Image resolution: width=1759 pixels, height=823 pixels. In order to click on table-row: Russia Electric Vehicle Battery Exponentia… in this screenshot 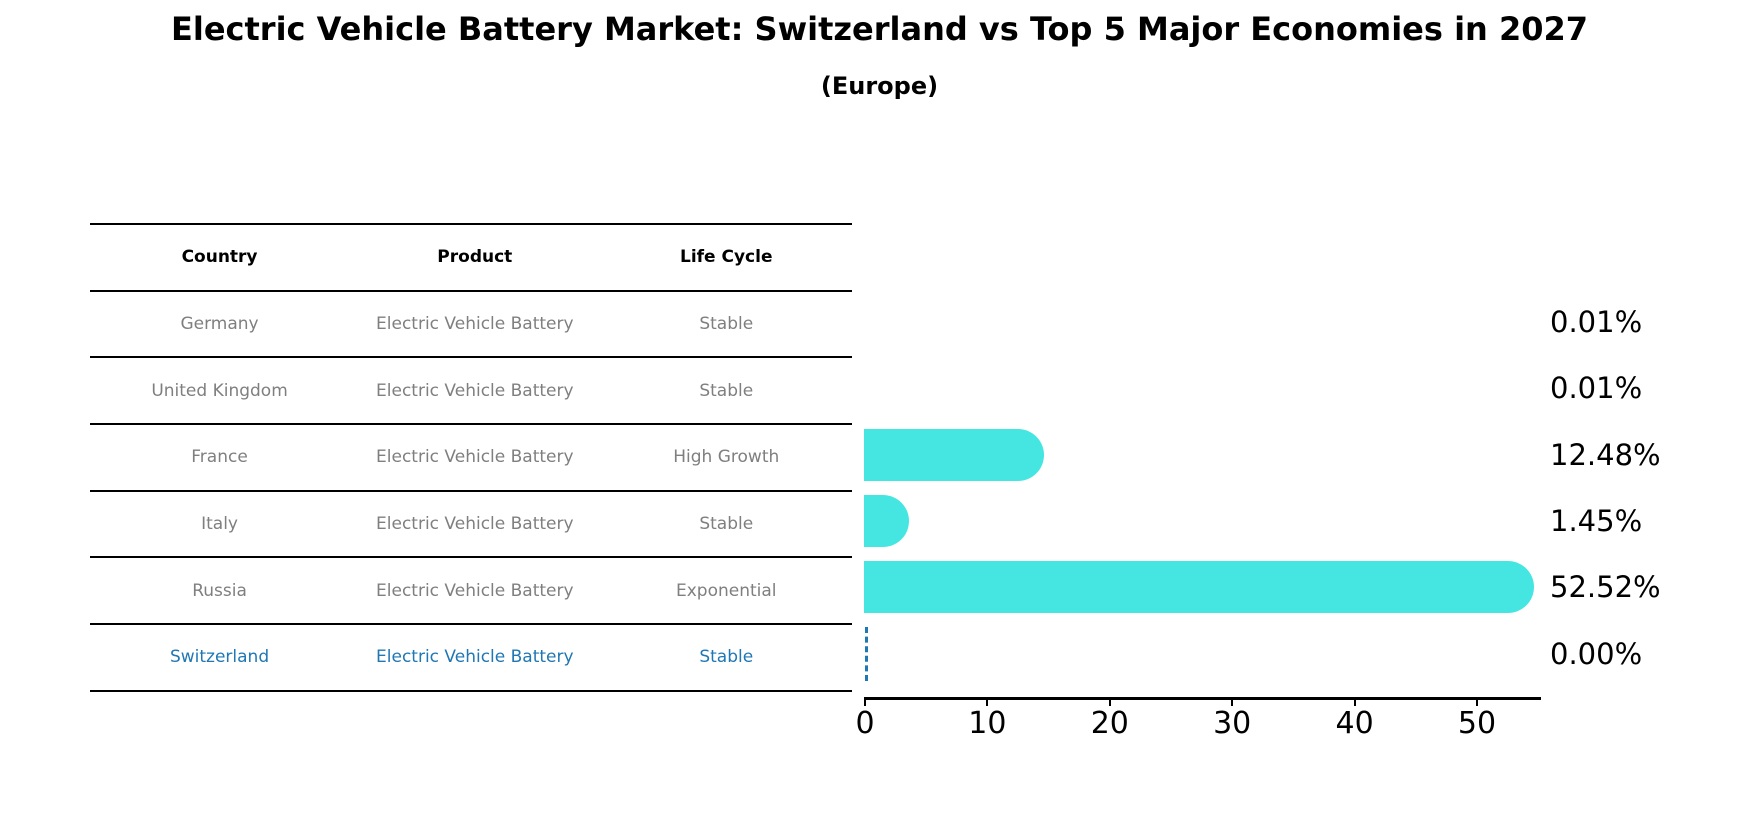, I will do `click(471, 589)`.